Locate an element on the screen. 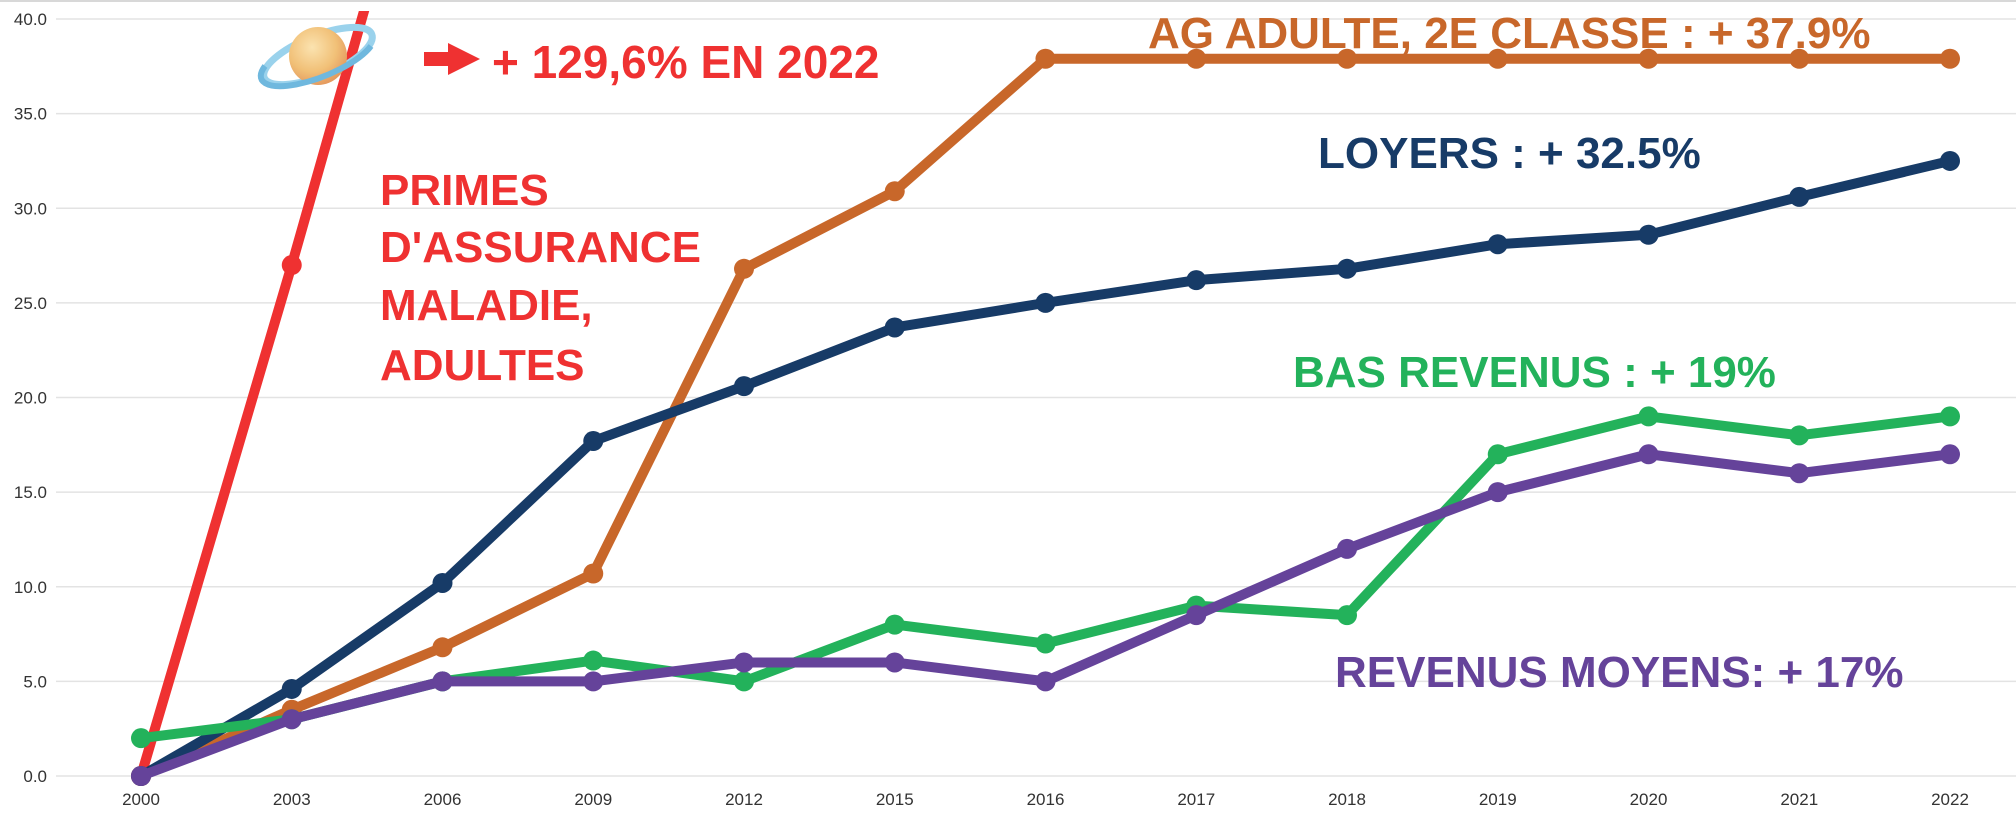  annotation-ag: AG ADULTE, 2E CLASSE : + 37.9% is located at coordinates (1509, 33).